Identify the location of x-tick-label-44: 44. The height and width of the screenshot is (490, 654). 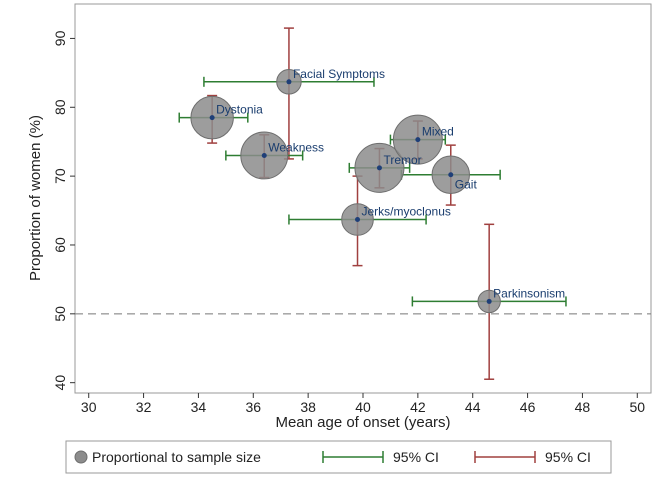
(473, 407).